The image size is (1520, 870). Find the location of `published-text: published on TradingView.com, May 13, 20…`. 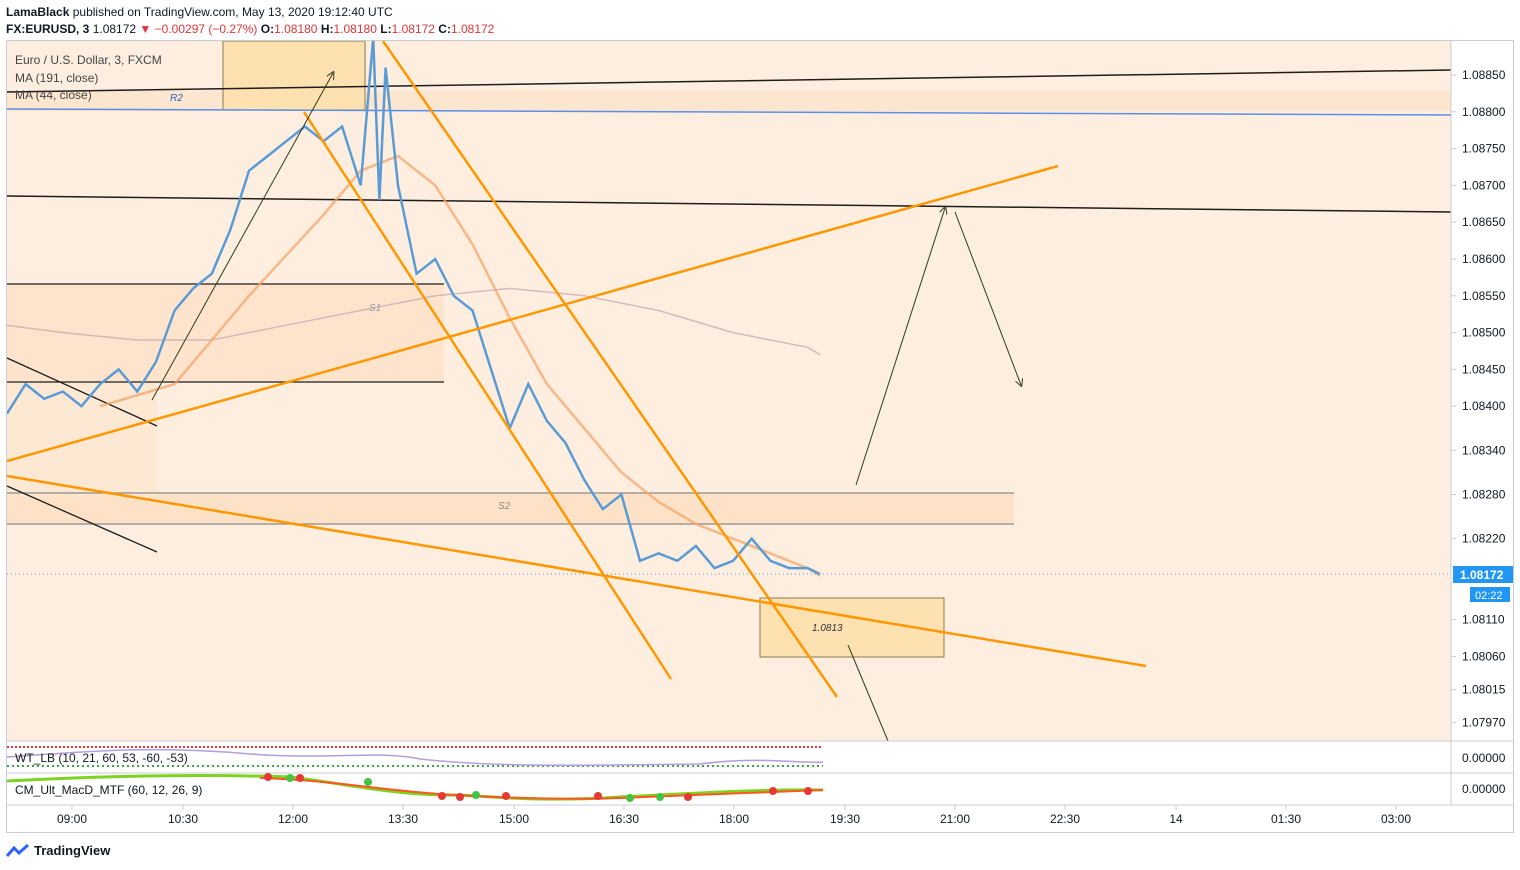

published-text: published on TradingView.com, May 13, 20… is located at coordinates (232, 12).